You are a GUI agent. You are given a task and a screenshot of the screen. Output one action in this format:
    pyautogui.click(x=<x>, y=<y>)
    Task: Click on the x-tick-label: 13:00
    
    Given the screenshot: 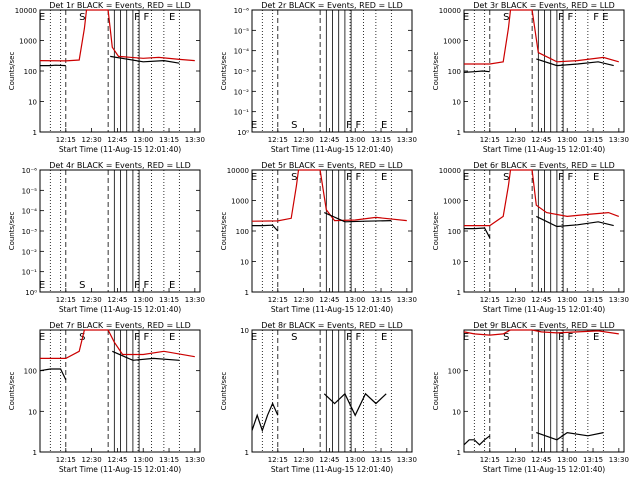 What is the action you would take?
    pyautogui.click(x=355, y=300)
    